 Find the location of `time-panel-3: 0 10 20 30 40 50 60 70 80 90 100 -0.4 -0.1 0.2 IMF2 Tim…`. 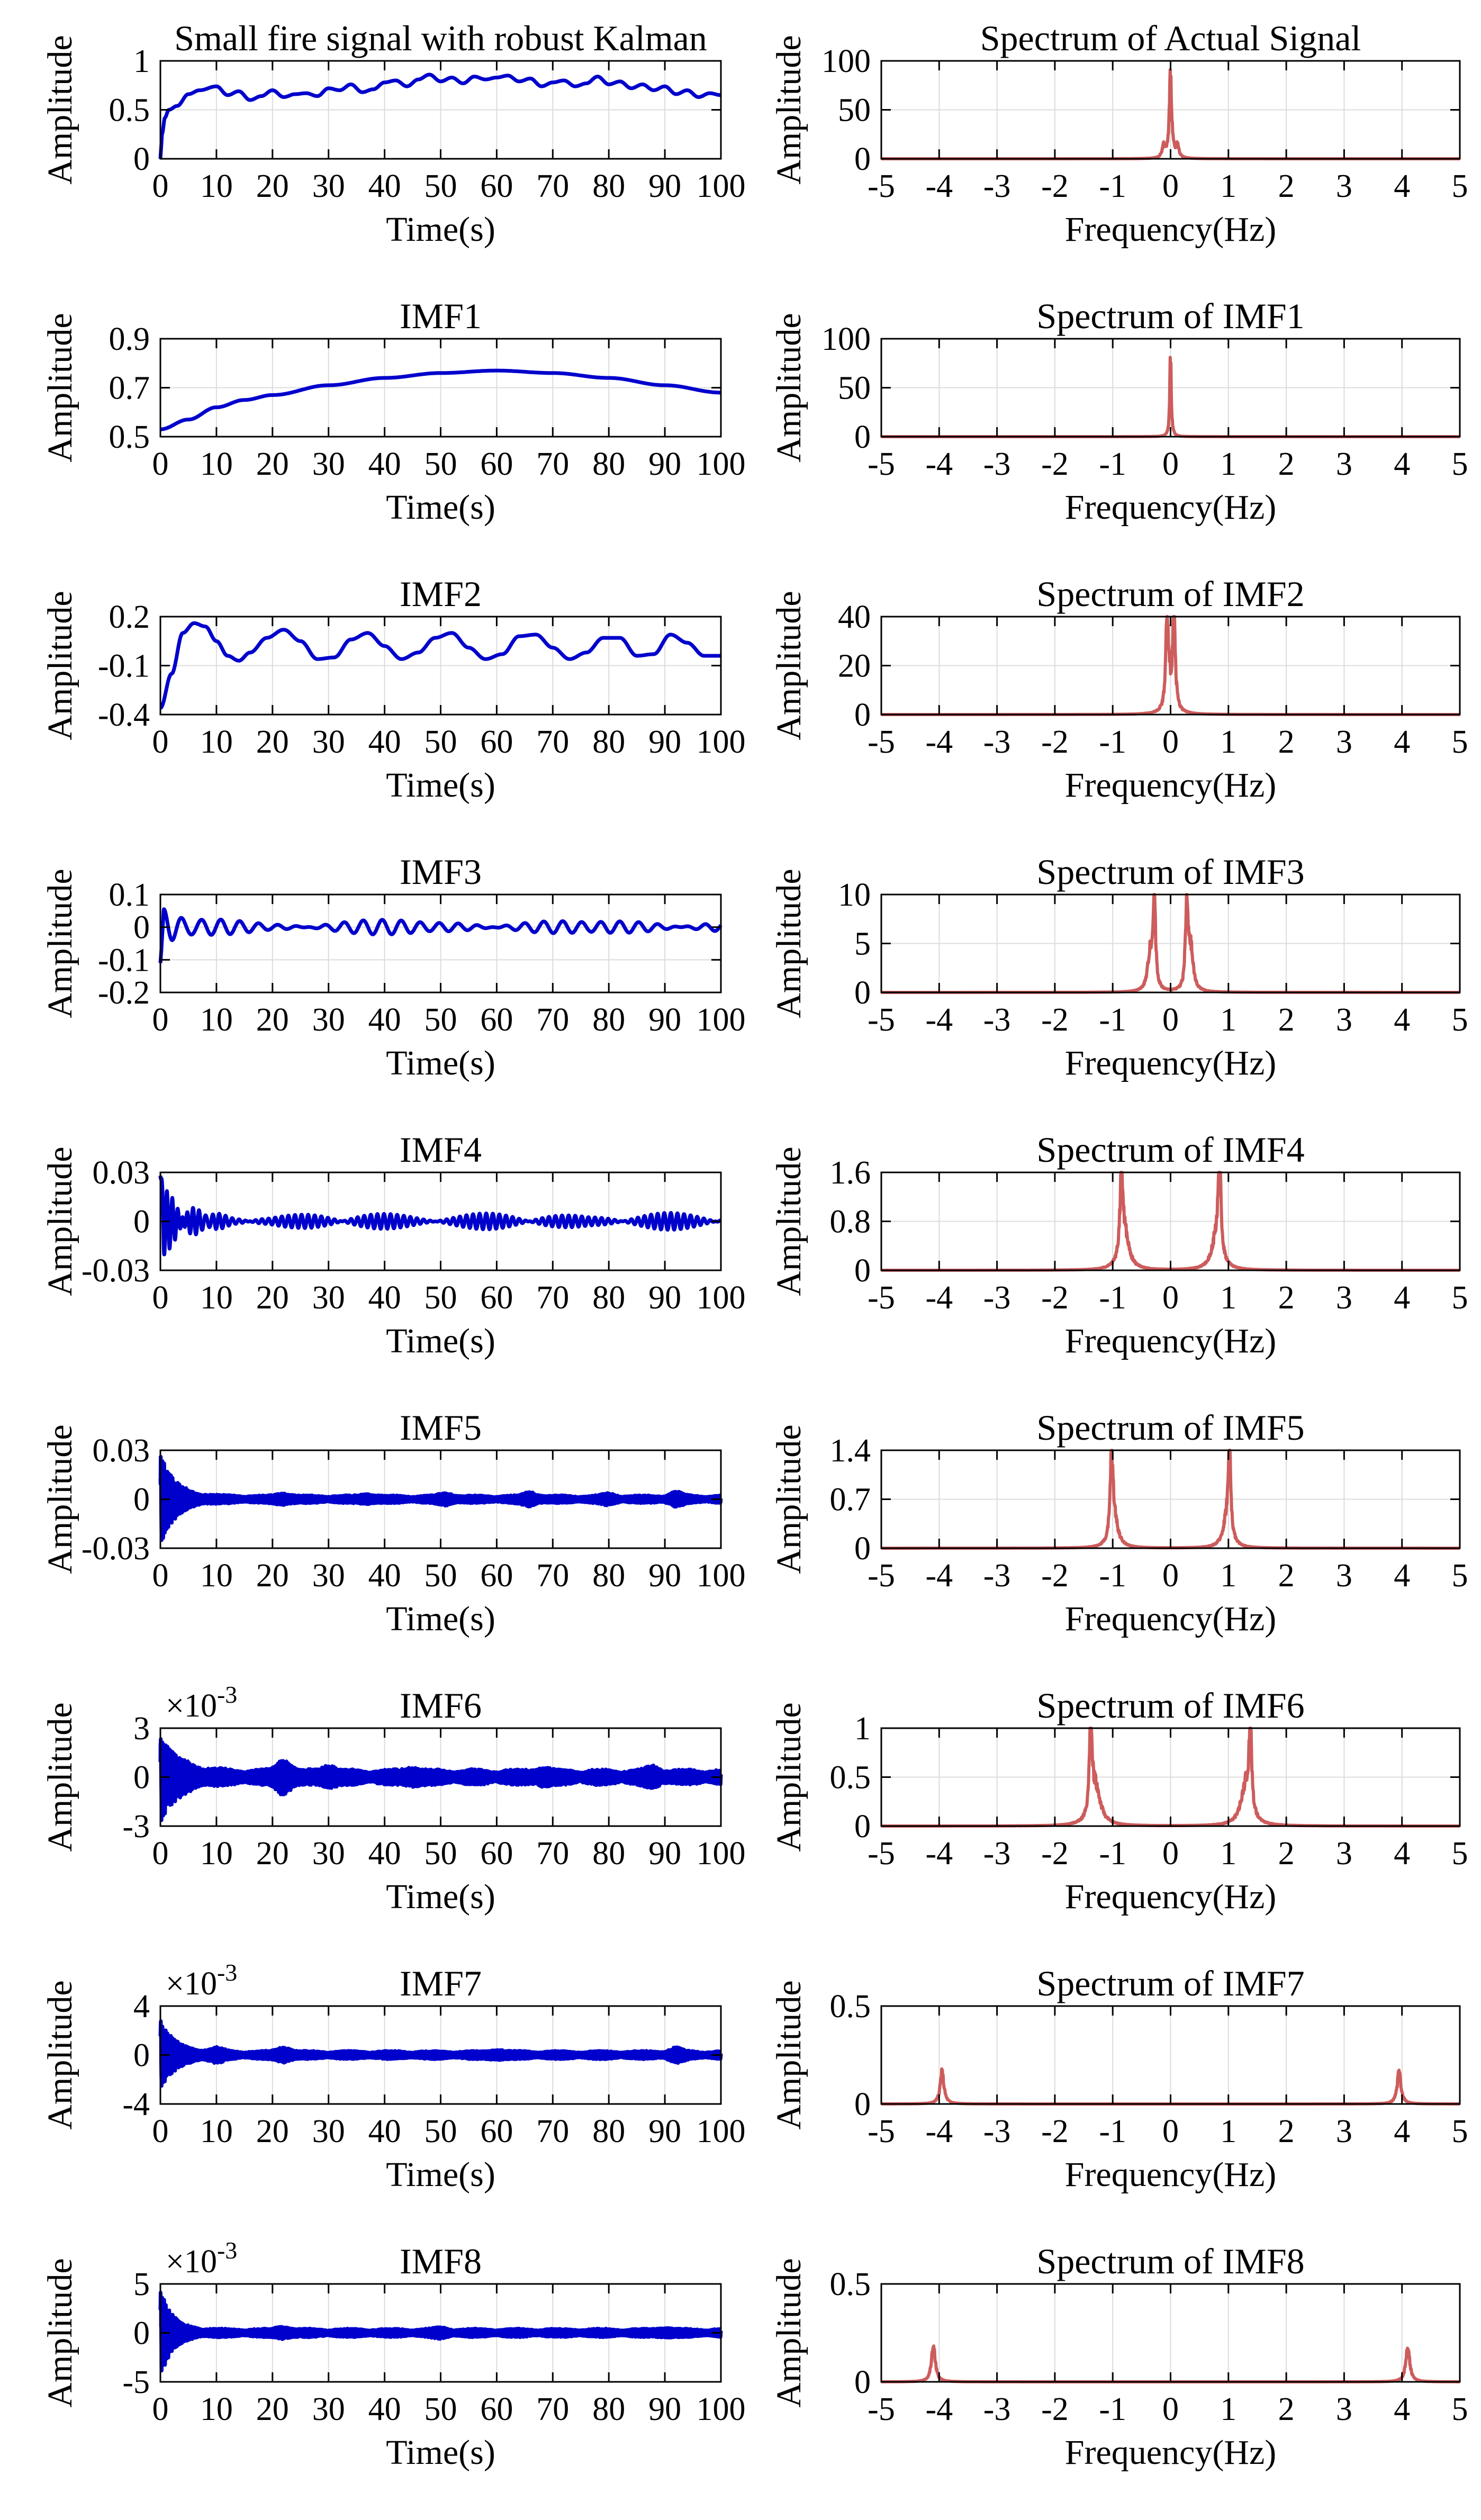

time-panel-3: 0 10 20 30 40 50 60 70 80 90 100 -0.4 -0.1 0.2 IMF2 Tim… is located at coordinates (393, 689).